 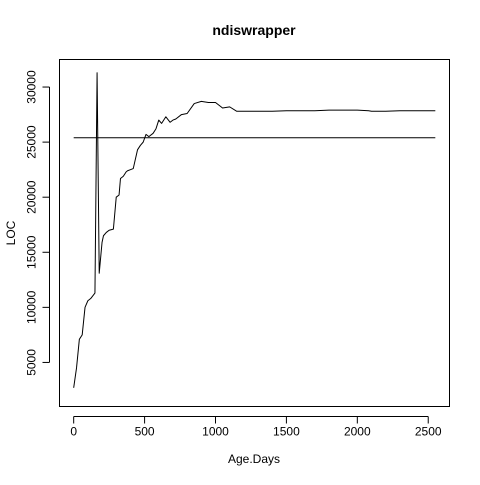 What do you see at coordinates (11, 232) in the screenshot?
I see `y-axis-label: LOC` at bounding box center [11, 232].